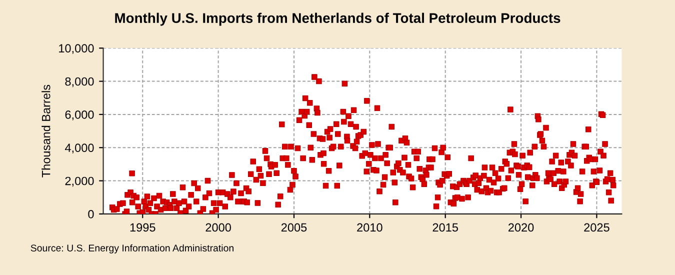  What do you see at coordinates (337, 19) in the screenshot?
I see `chart-title: Monthly U.S. Imports from Netherlands of Total Petroleum Products` at bounding box center [337, 19].